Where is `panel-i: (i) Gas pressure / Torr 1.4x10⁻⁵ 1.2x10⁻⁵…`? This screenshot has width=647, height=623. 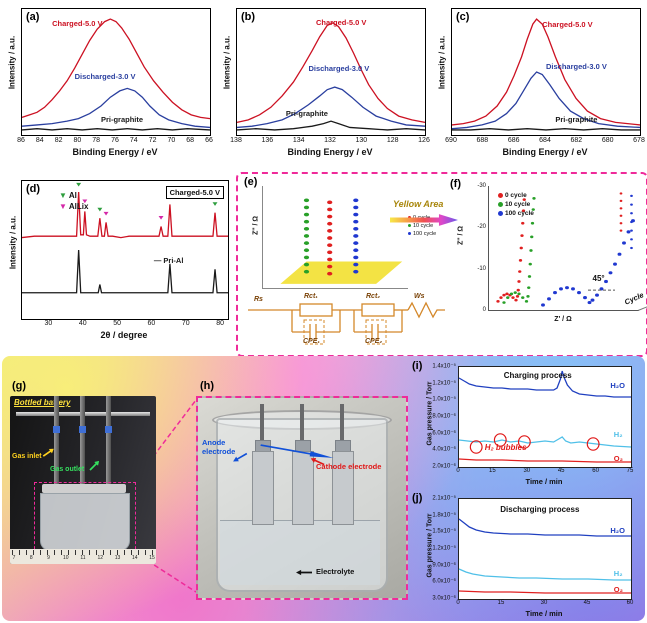 panel-i: (i) Gas pressure / Torr 1.4x10⁻⁵ 1.2x10⁻⁵… is located at coordinates (526, 425).